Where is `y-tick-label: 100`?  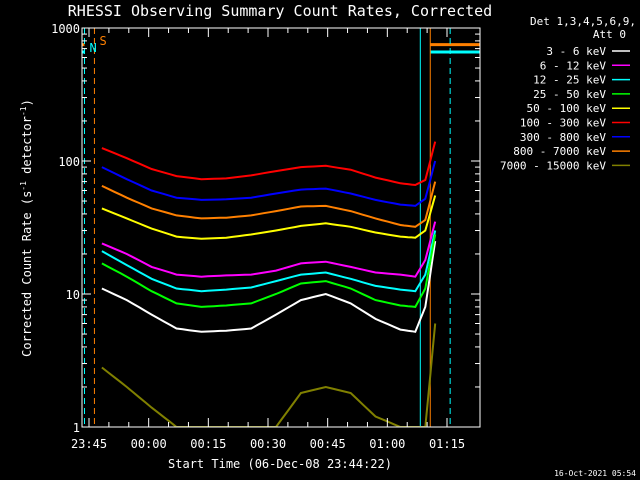
y-tick-label: 100 is located at coordinates (69, 162).